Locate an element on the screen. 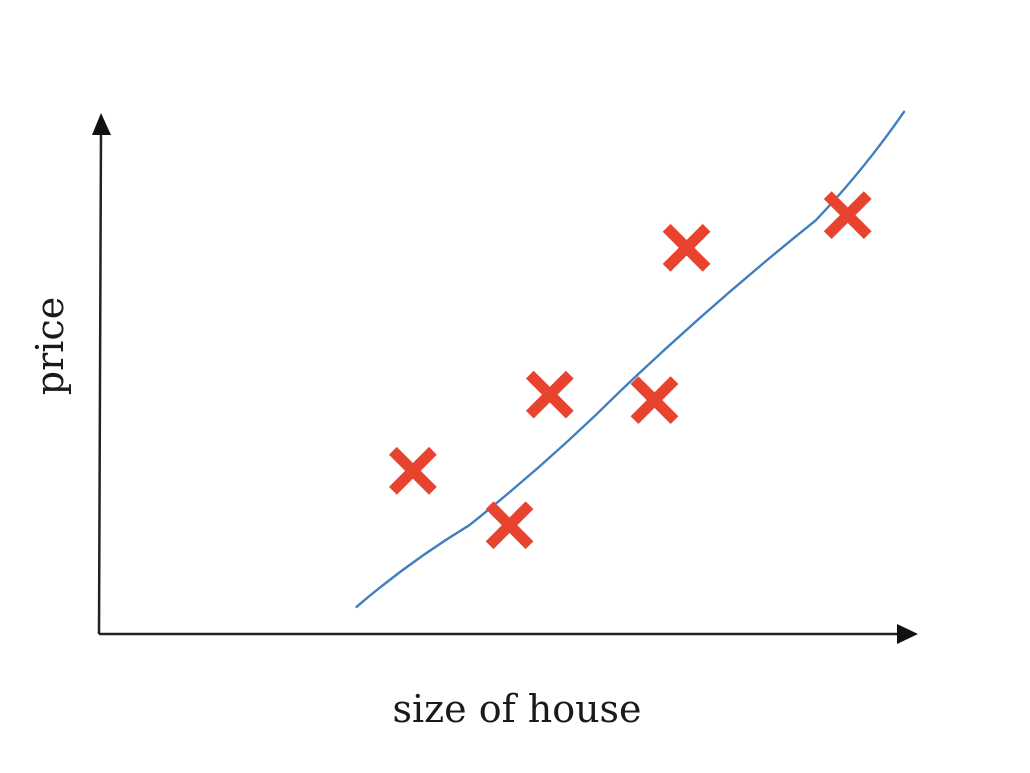 The height and width of the screenshot is (773, 1030). x-axis-arrow is located at coordinates (907, 634).